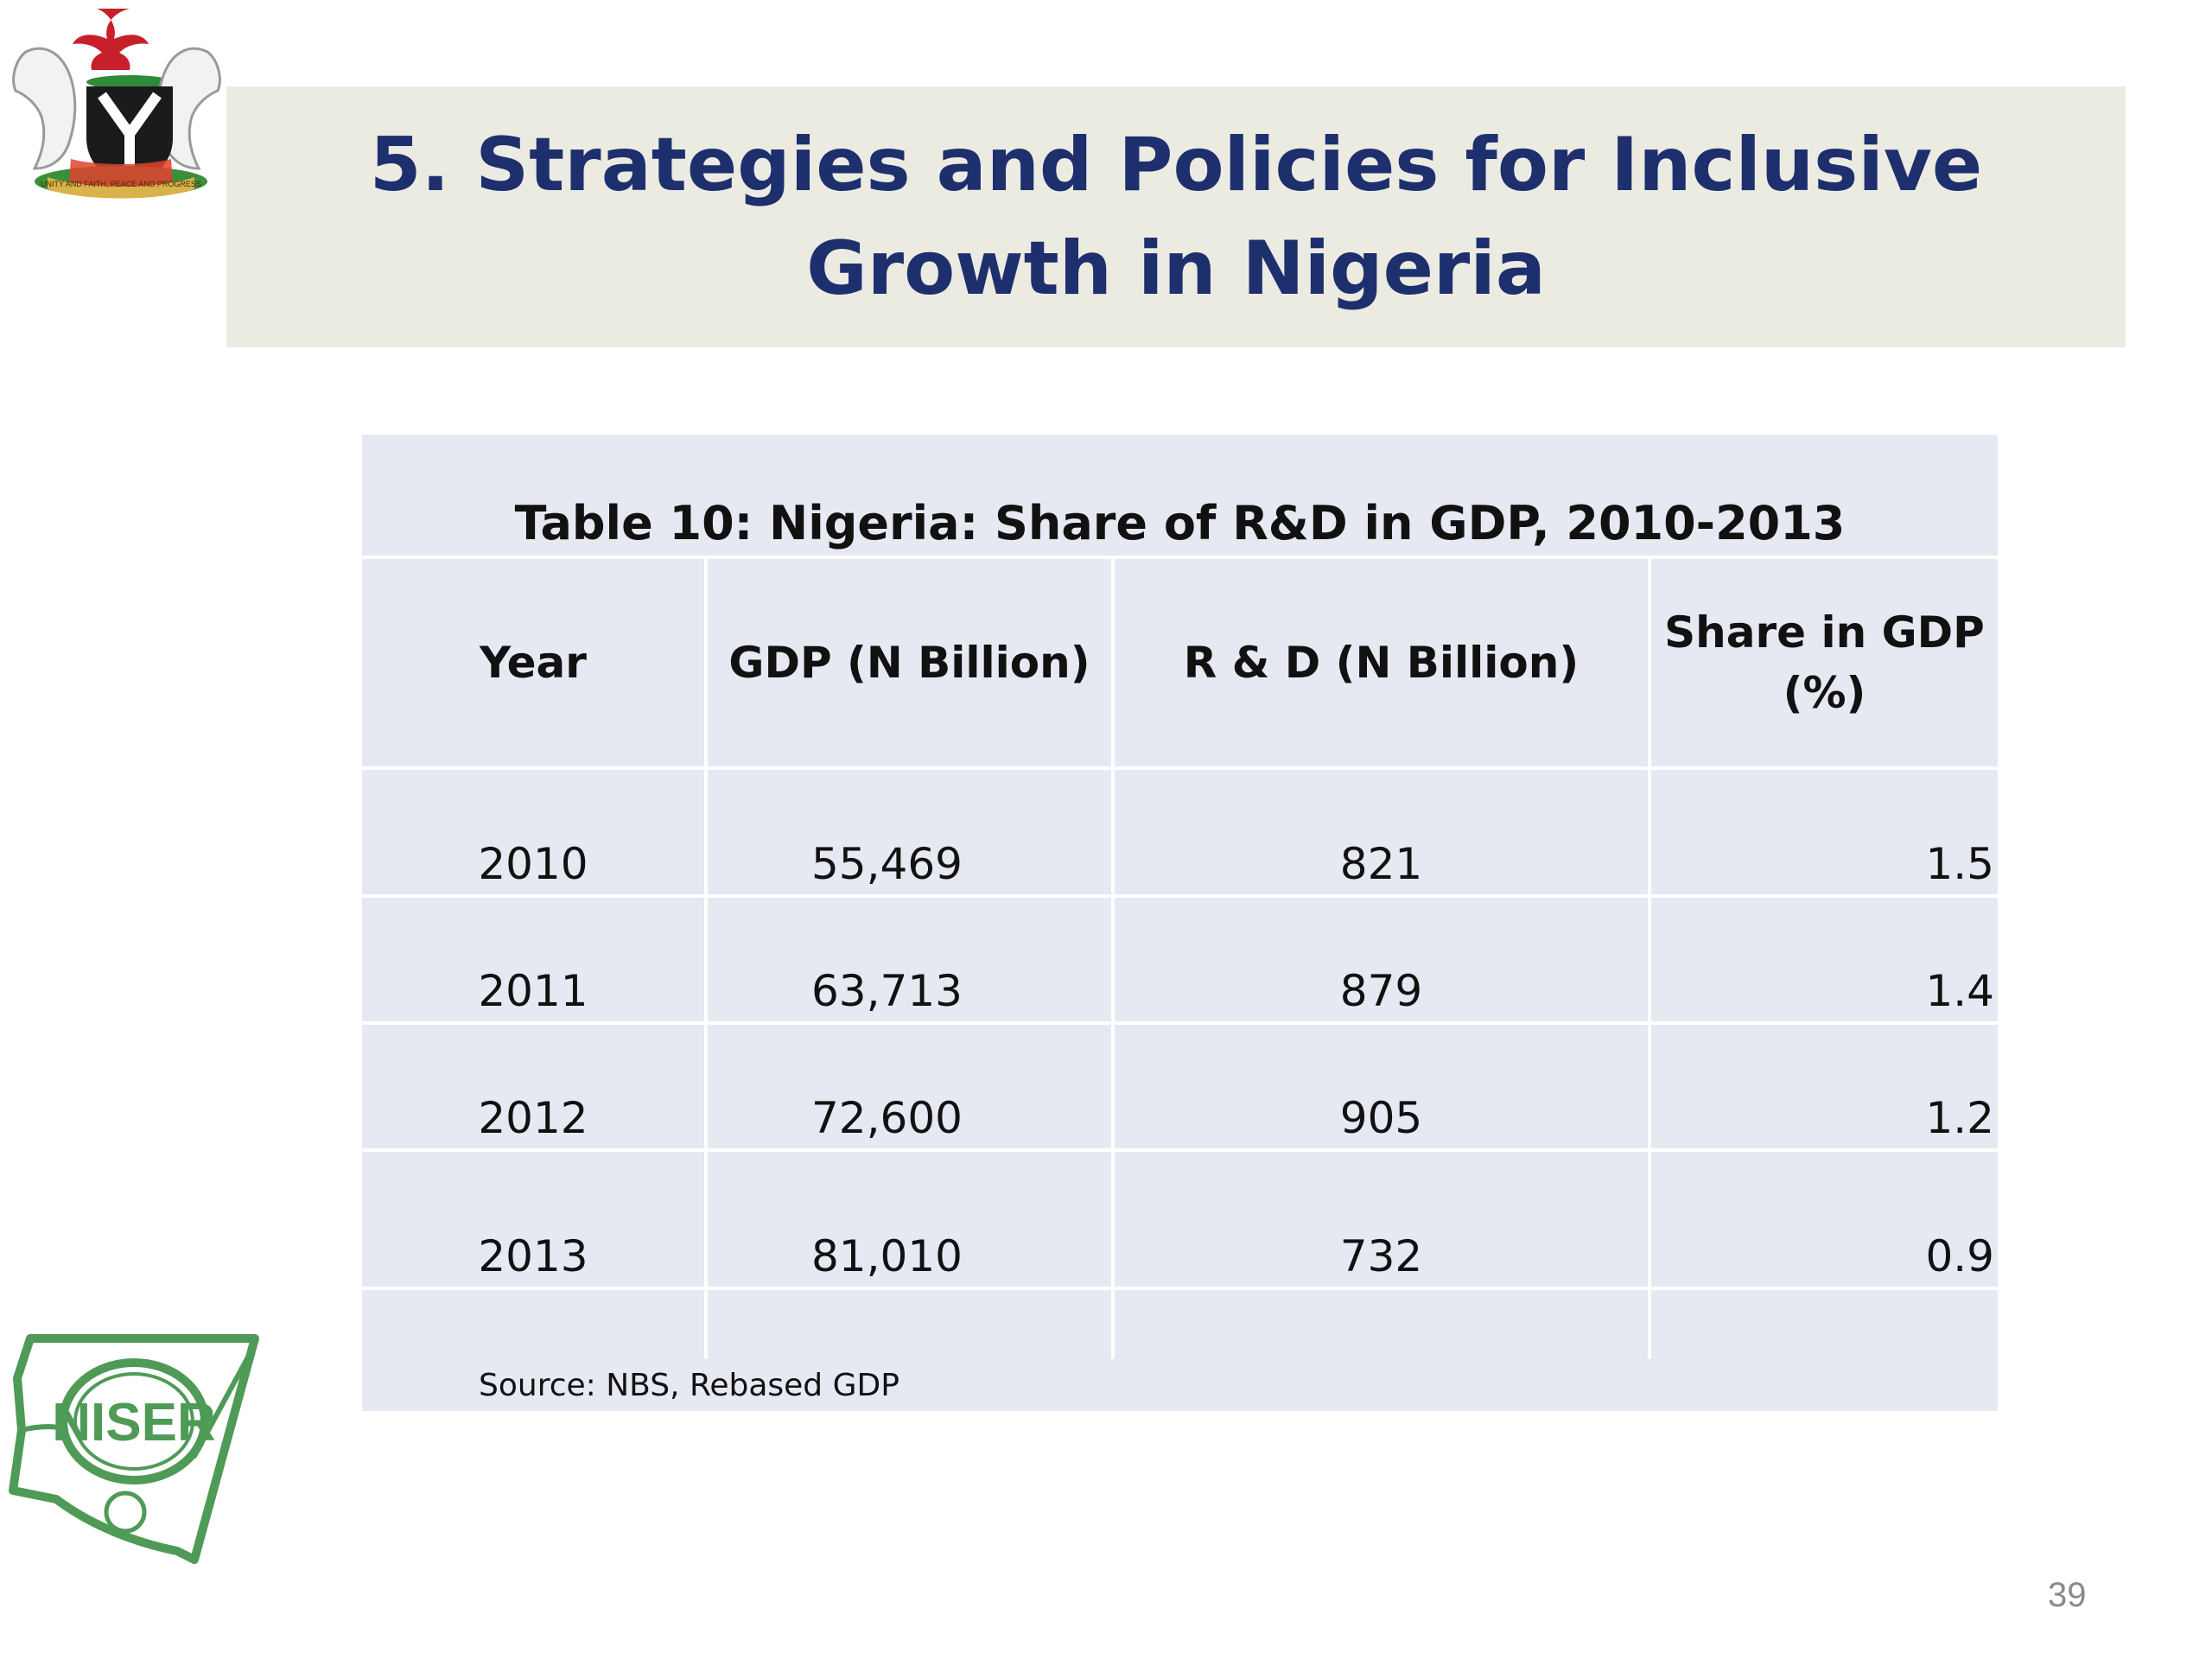 The width and height of the screenshot is (2212, 1659). Describe the element at coordinates (1380, 959) in the screenshot. I see `cell-rd: 879` at that location.